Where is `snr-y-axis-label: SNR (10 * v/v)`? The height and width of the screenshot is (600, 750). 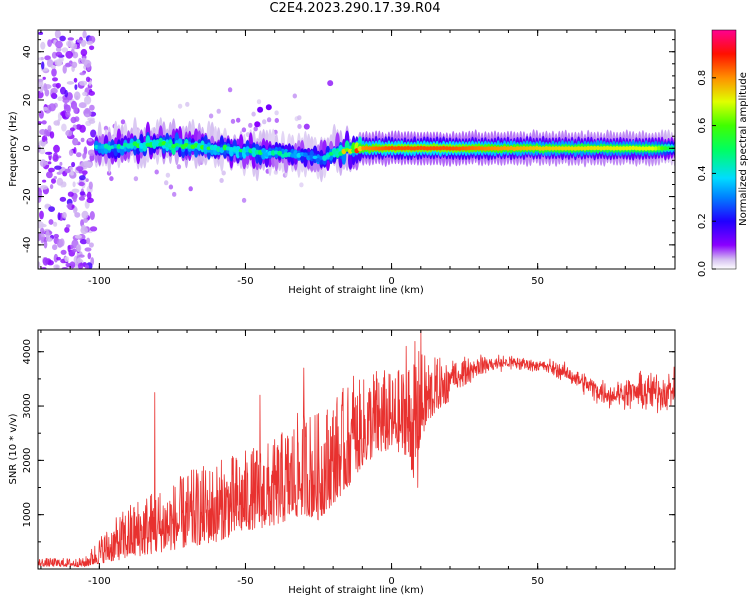
snr-y-axis-label: SNR (10 * v/v) is located at coordinates (13, 448).